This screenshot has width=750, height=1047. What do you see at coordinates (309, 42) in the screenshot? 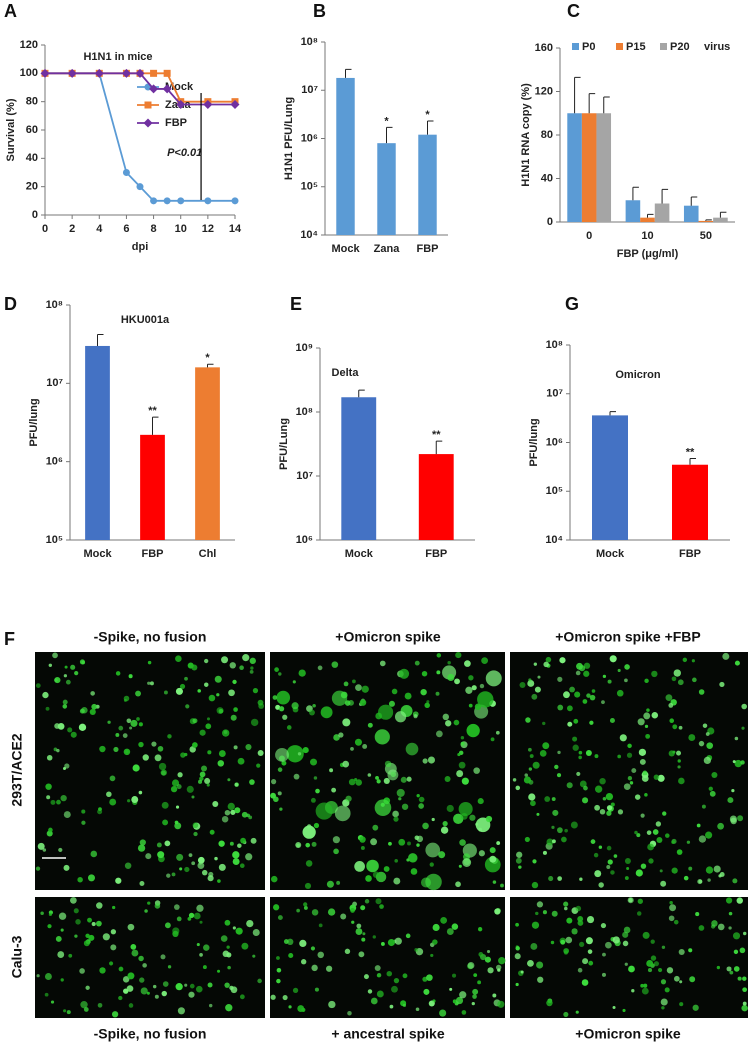
I see `y-tick-label: 10⁸` at bounding box center [309, 42].